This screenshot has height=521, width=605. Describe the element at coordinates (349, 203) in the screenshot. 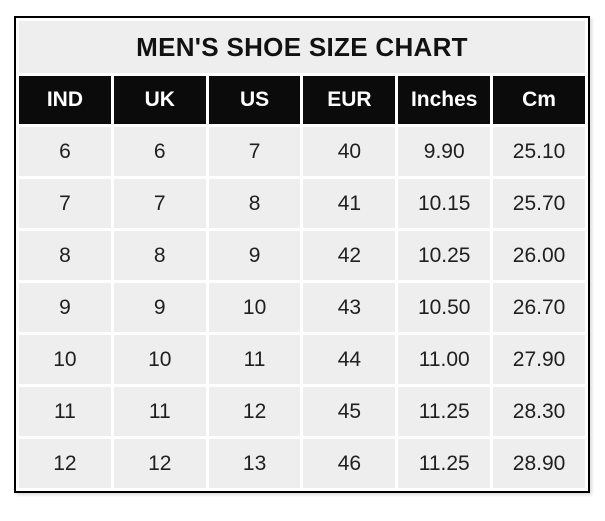

I see `table-cell-eur: 41` at that location.